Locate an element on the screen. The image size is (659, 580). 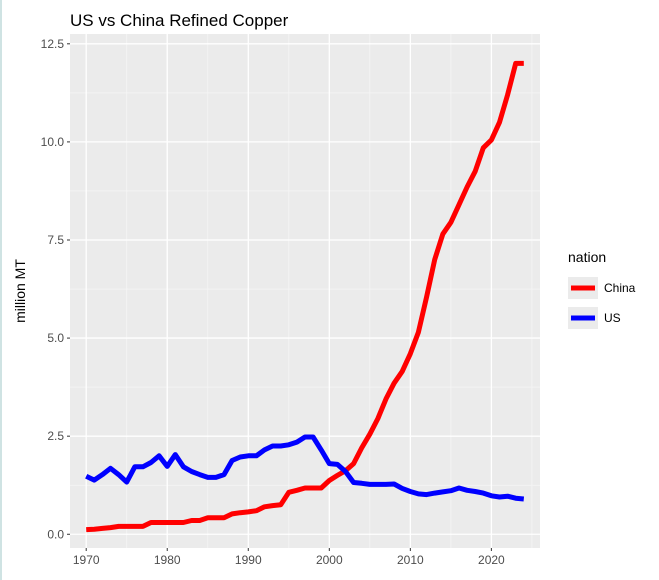
y-tick-label: 2.5 is located at coordinates (55, 436).